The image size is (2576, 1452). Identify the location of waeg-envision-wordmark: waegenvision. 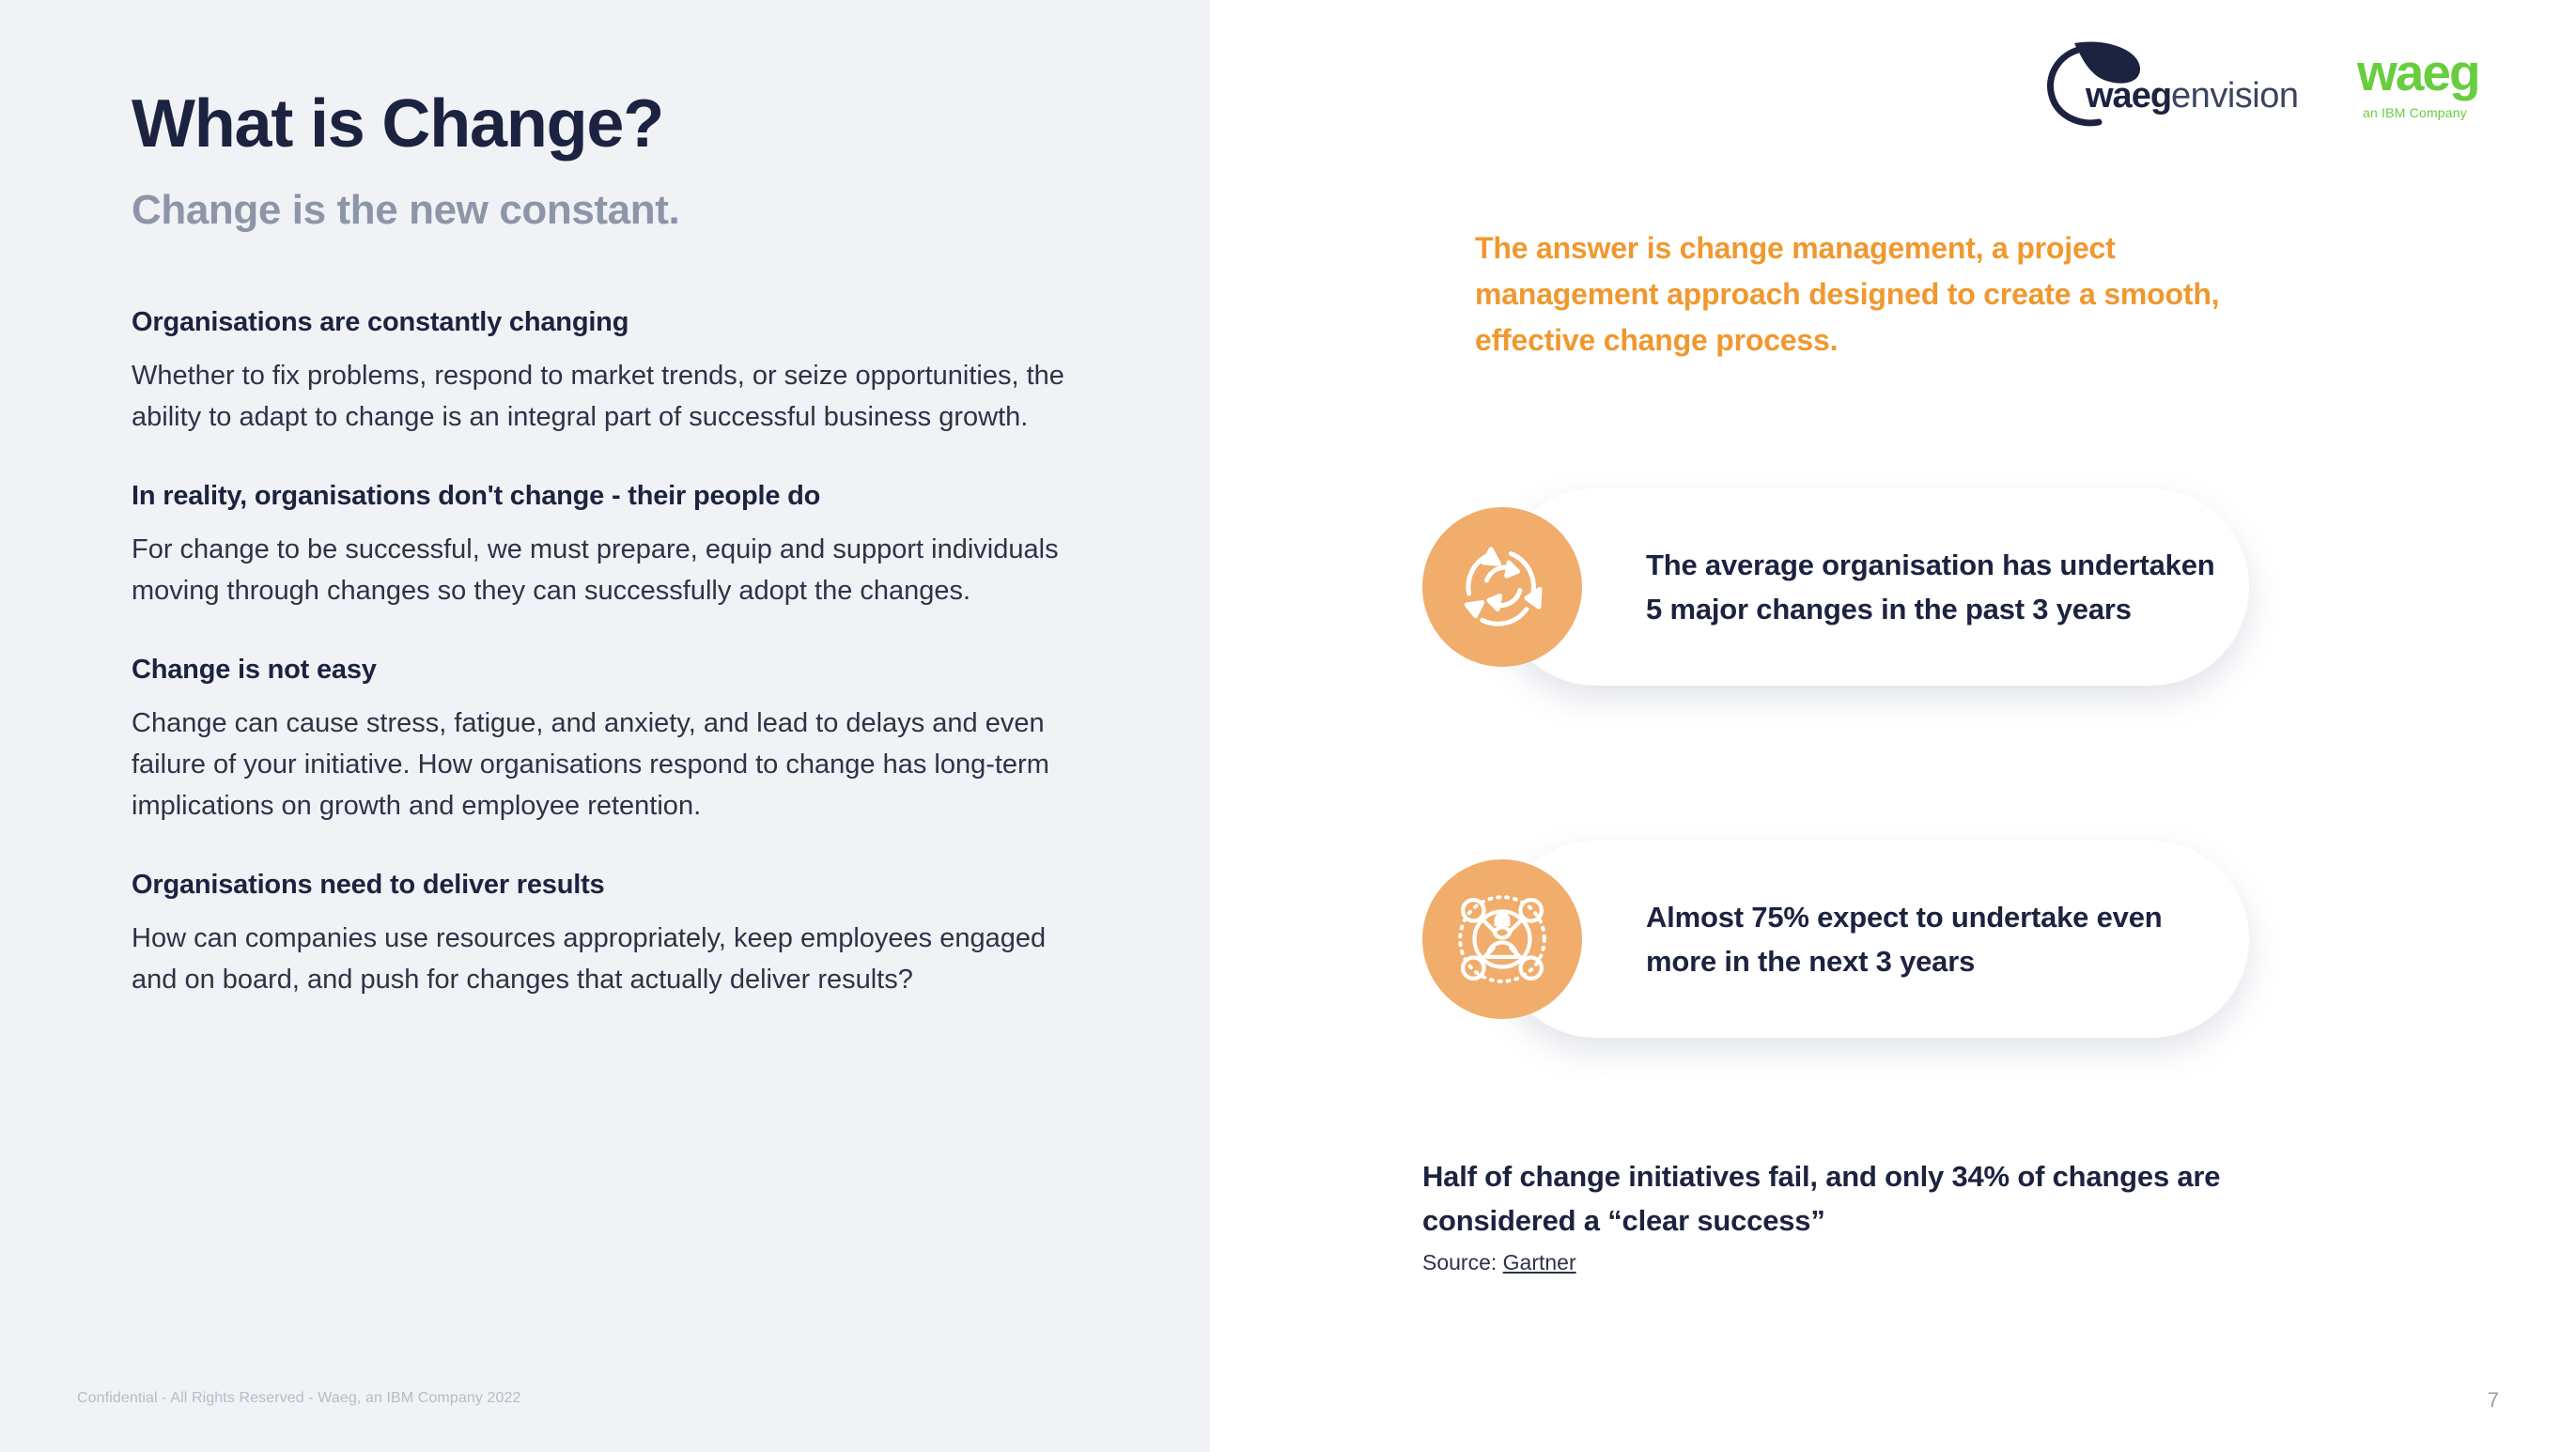
(2192, 96).